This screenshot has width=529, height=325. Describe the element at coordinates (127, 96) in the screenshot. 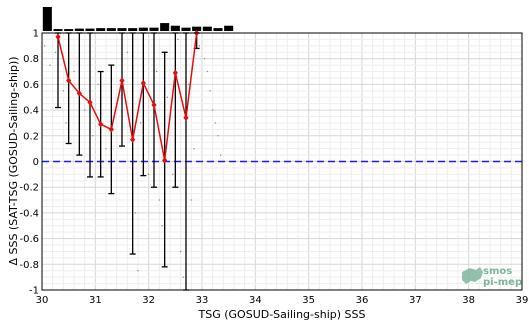

I see `mean-line` at that location.